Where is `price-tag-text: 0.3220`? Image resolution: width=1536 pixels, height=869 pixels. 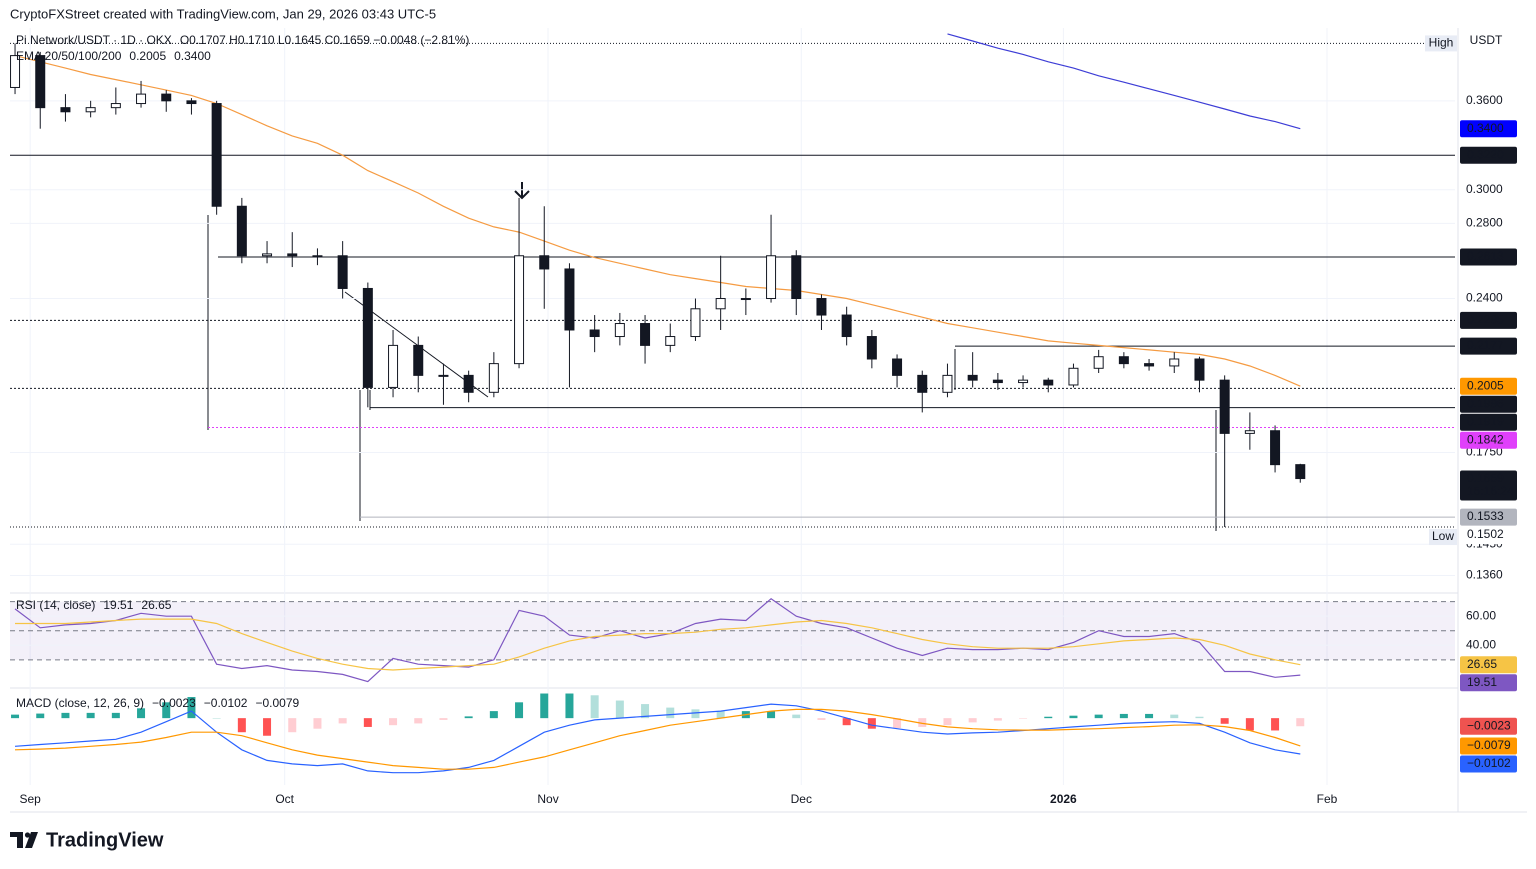
price-tag-text: 0.3220 is located at coordinates (1485, 154).